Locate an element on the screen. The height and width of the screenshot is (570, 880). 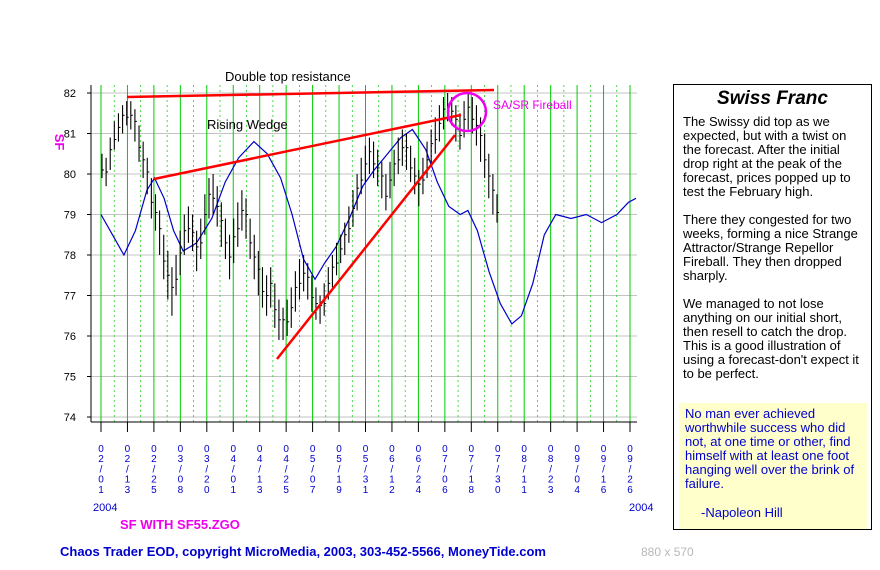
study-label: SF WITH SF55.ZGO is located at coordinates (180, 524).